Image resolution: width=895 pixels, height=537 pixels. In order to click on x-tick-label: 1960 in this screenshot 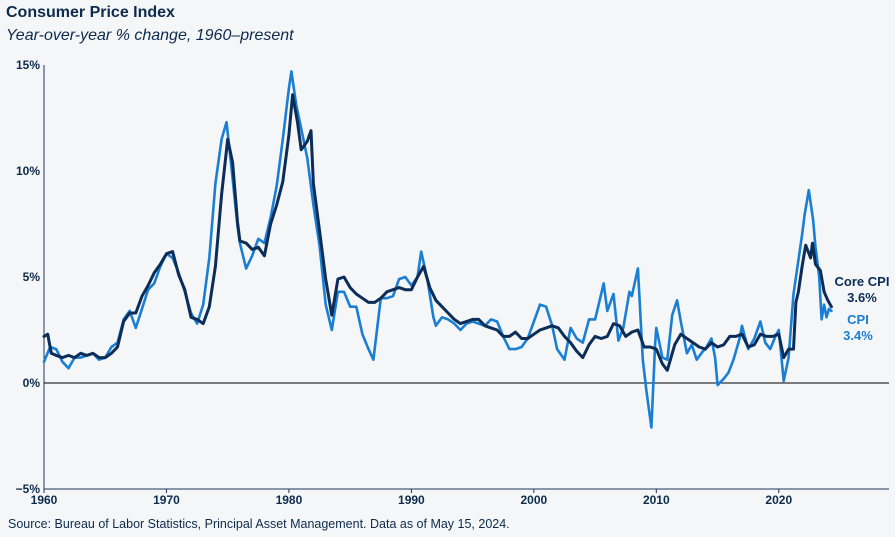, I will do `click(44, 500)`.